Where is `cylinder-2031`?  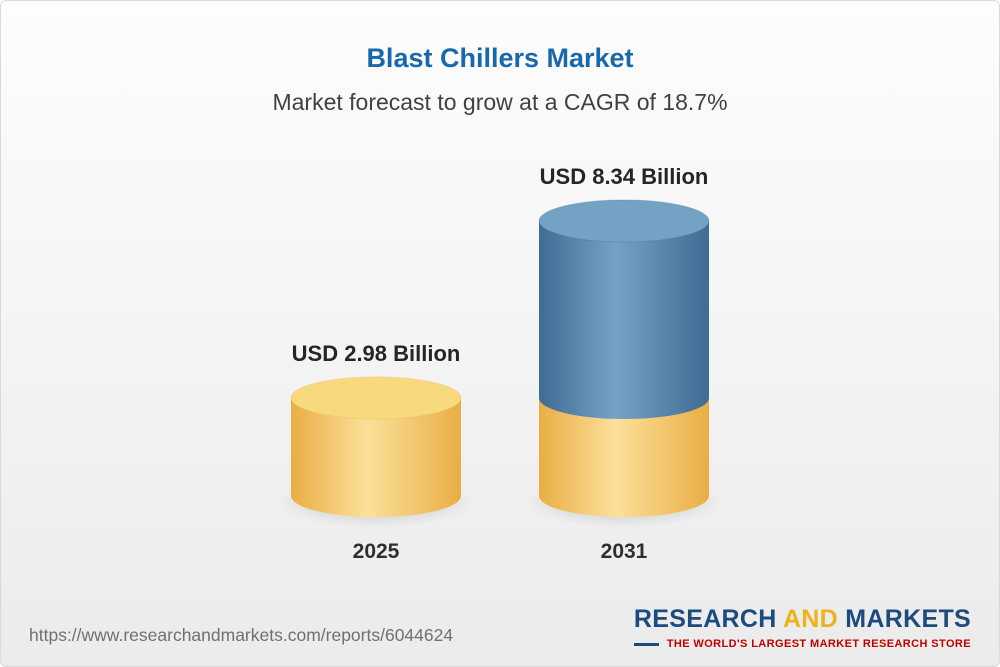 cylinder-2031 is located at coordinates (624, 367).